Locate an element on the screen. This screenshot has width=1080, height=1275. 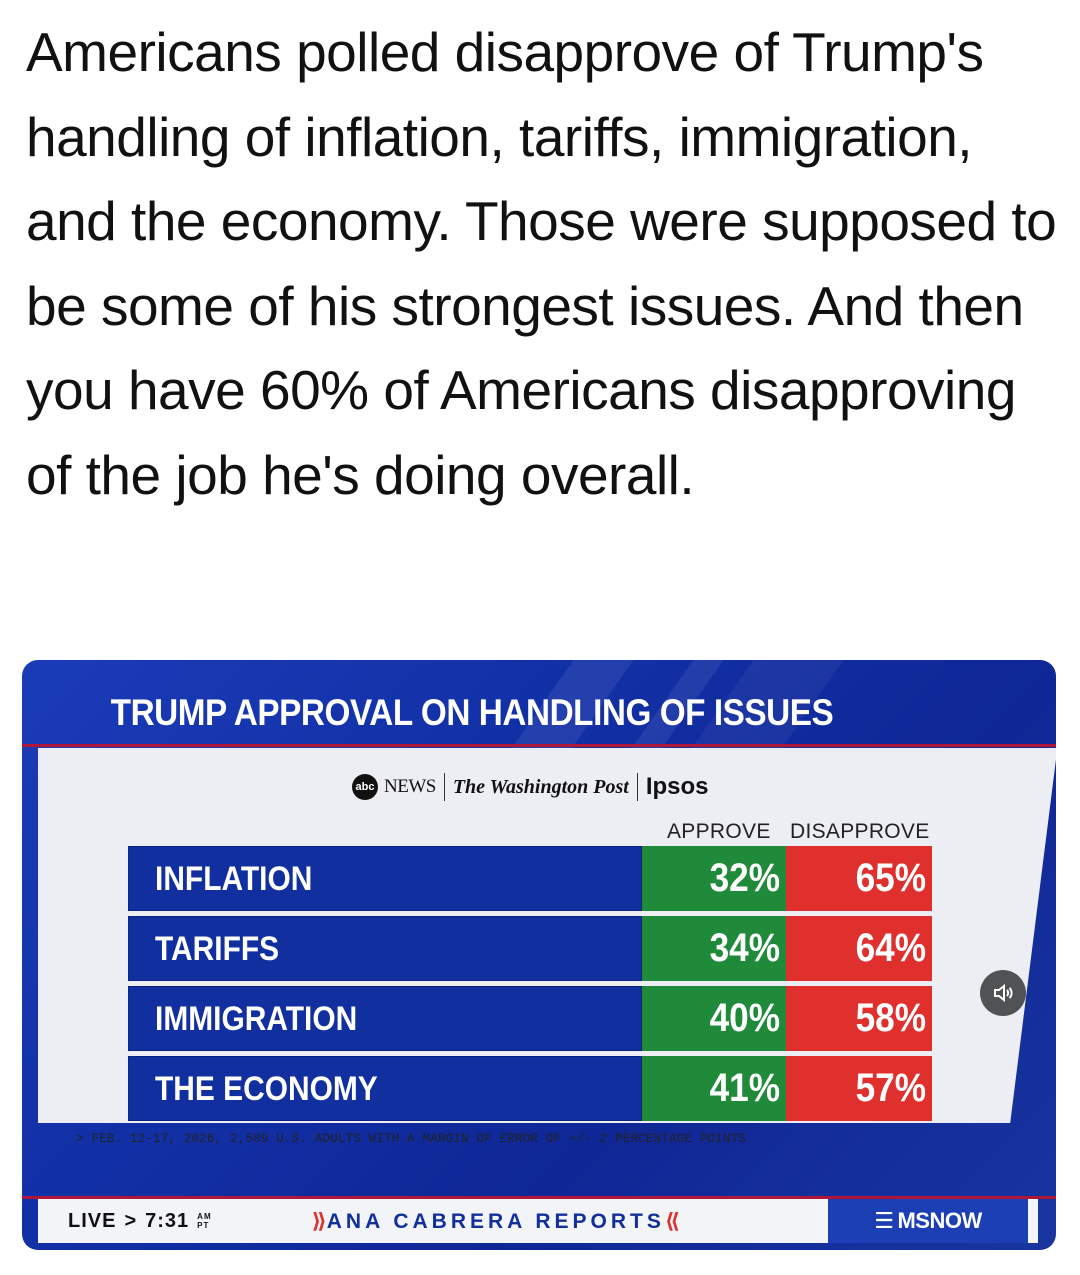
time-zone: AM PT is located at coordinates (204, 1221).